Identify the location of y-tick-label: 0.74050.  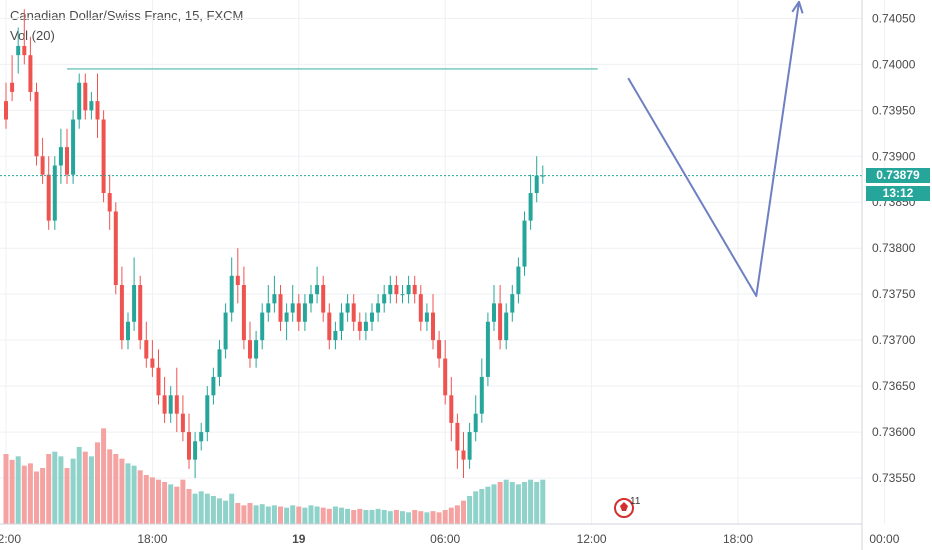
(894, 18).